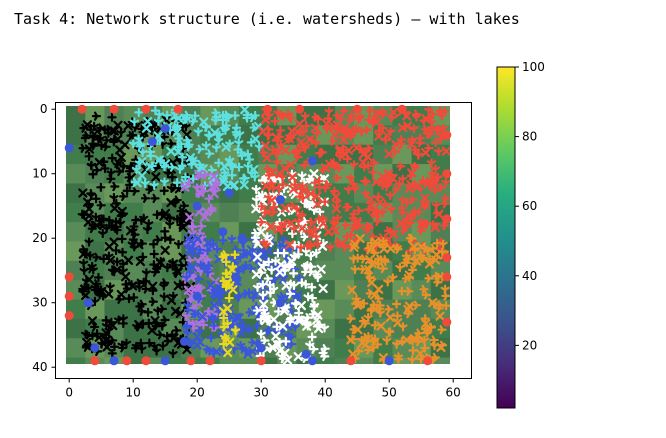 The image size is (666, 438). Describe the element at coordinates (39, 238) in the screenshot. I see `y-tick-label: 20` at that location.